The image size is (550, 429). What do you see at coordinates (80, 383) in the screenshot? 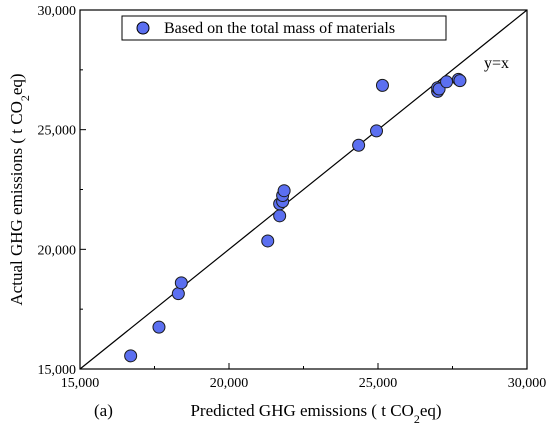
I see `x-tick-label: 15,000` at bounding box center [80, 383].